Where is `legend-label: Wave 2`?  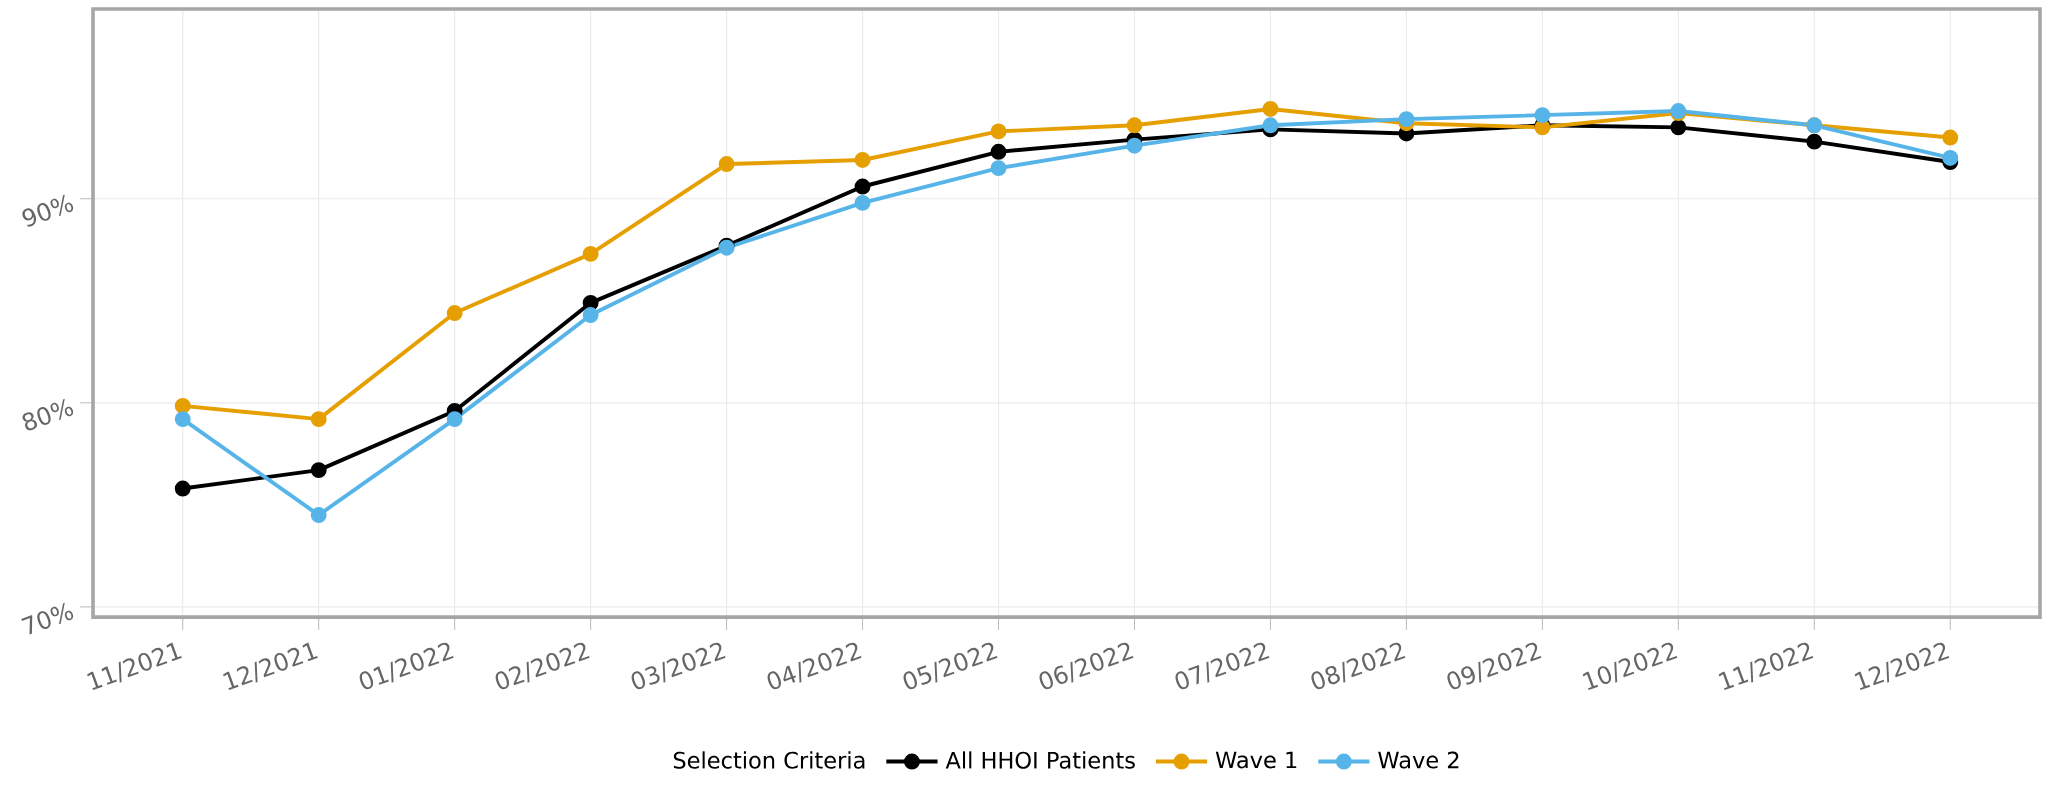 legend-label: Wave 2 is located at coordinates (1418, 760).